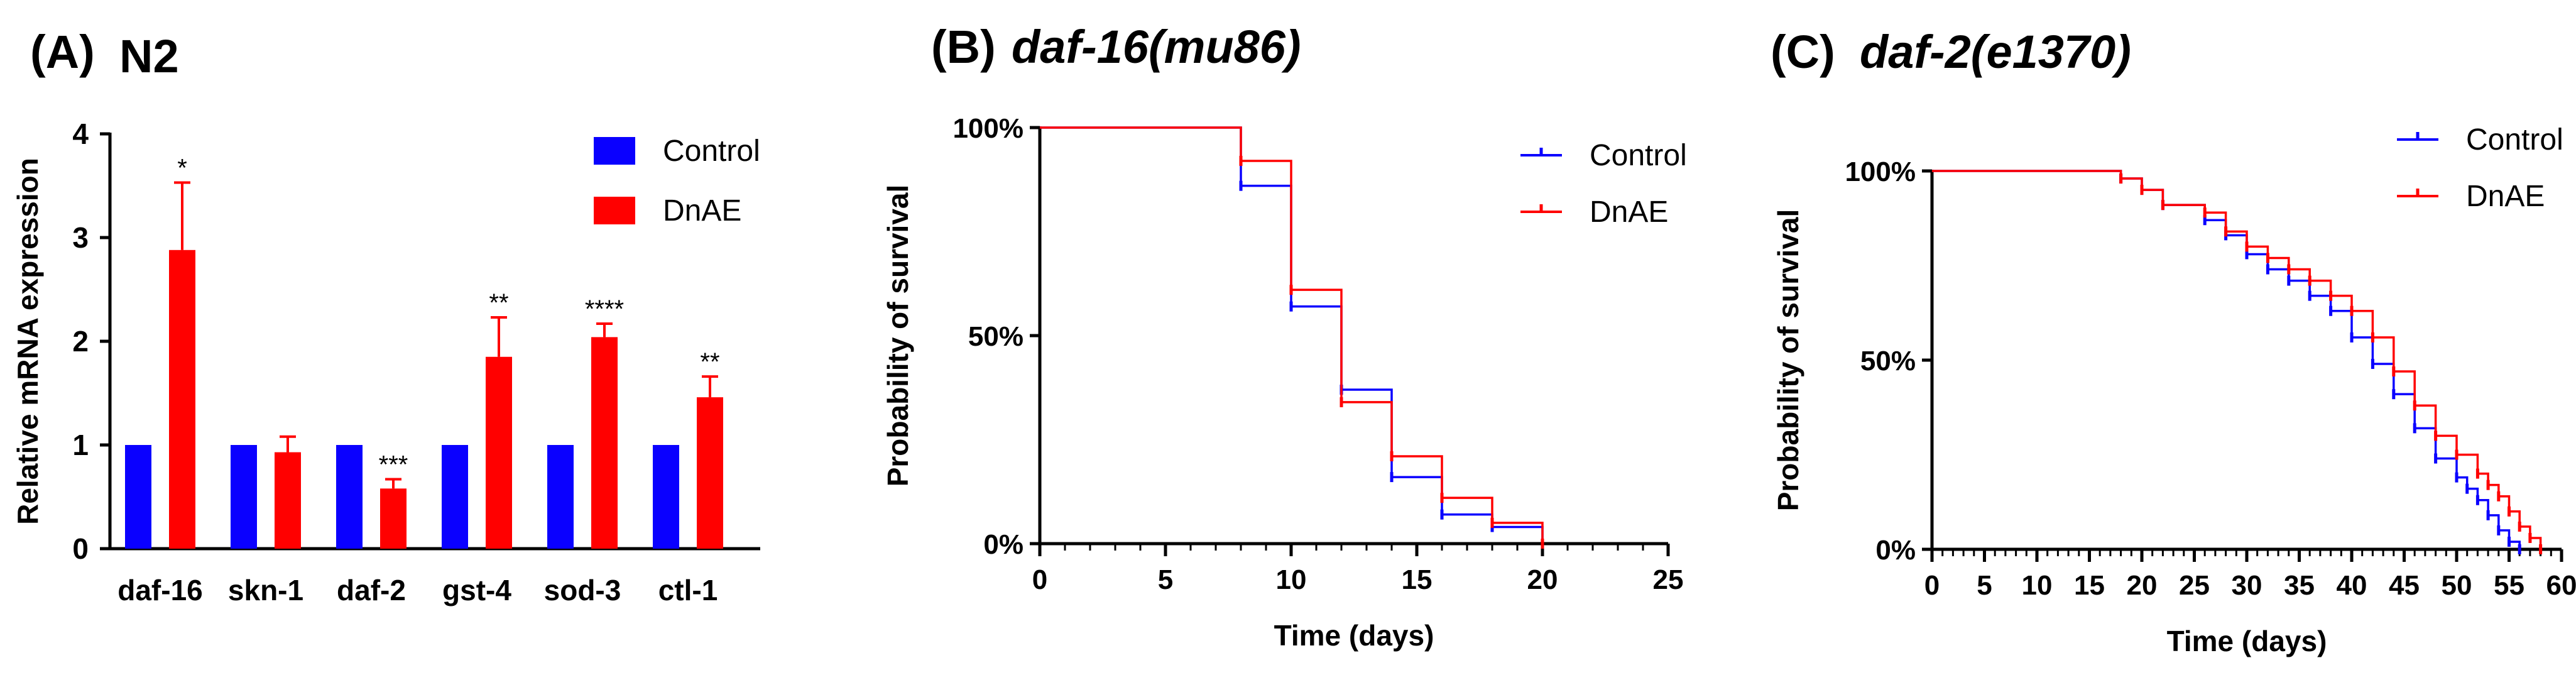  Describe the element at coordinates (2514, 139) in the screenshot. I see `panel-c-legend-label: Control` at that location.